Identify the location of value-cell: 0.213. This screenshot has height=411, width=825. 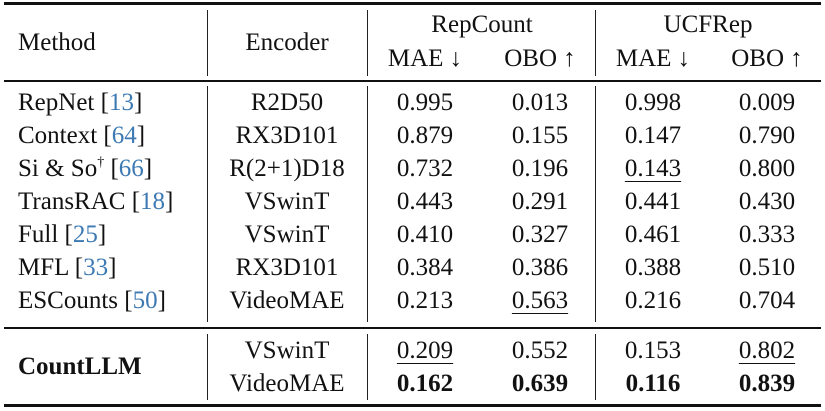
(425, 300).